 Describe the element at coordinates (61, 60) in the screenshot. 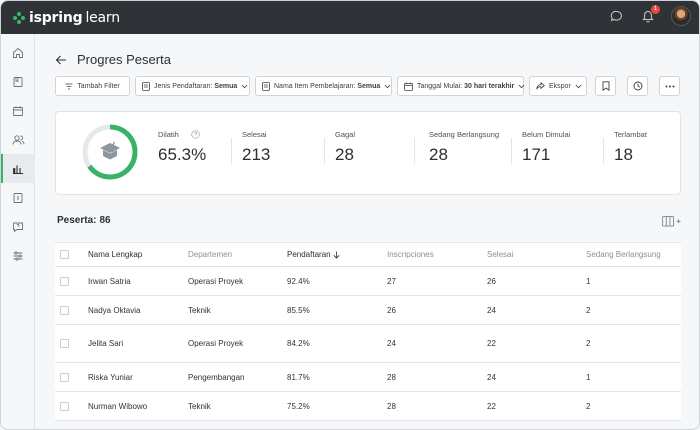

I see `back-arrow-icon` at that location.